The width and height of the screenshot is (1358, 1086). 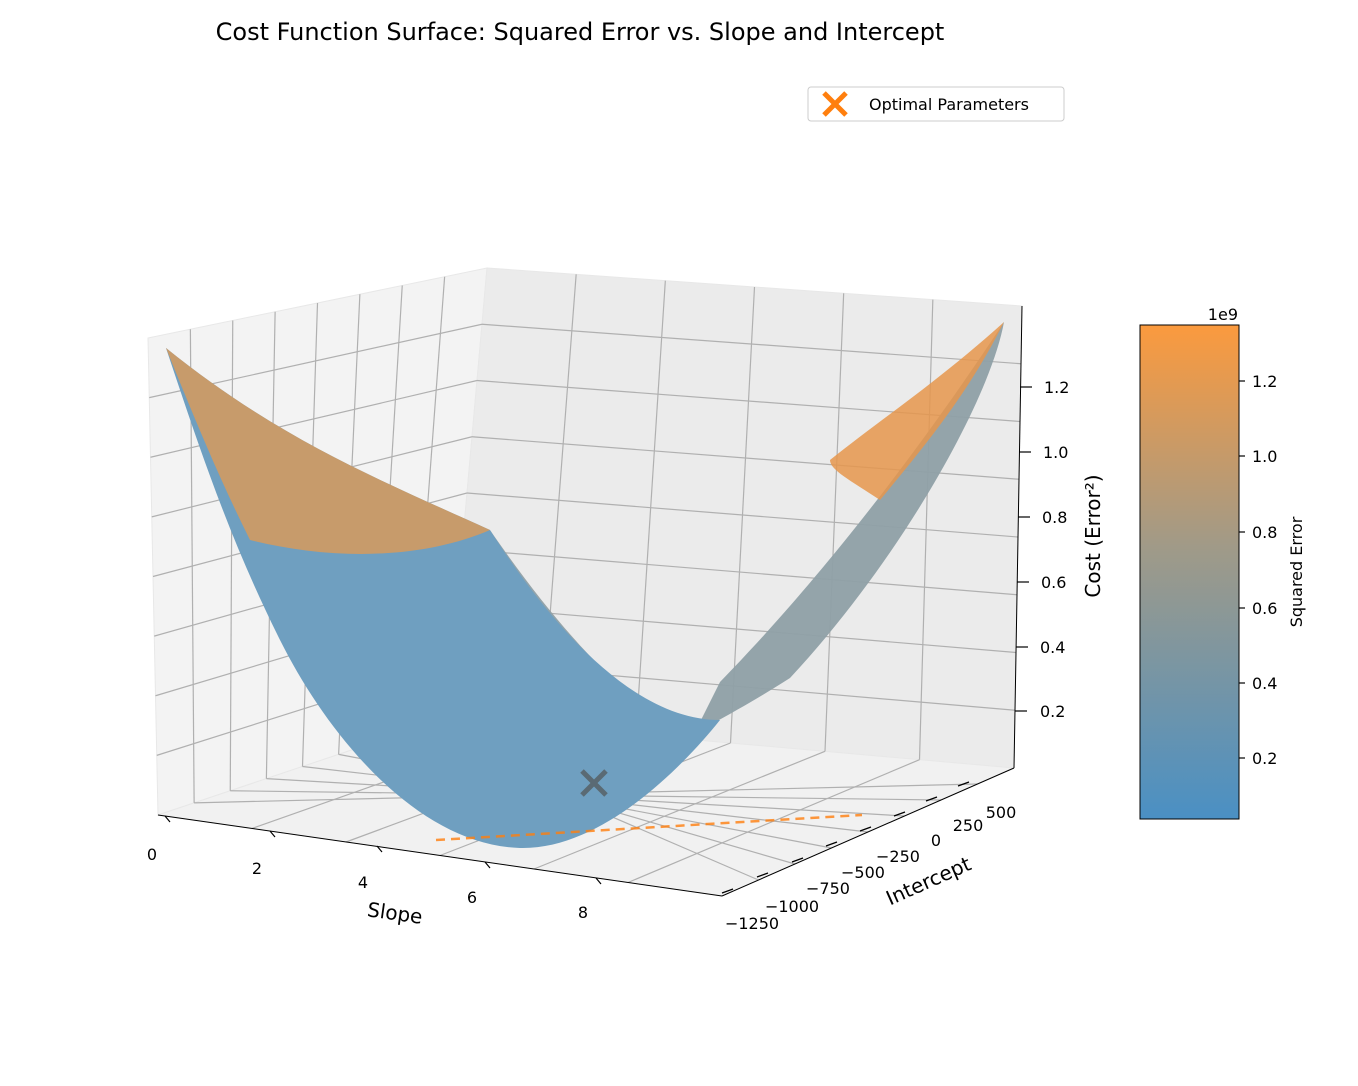 What do you see at coordinates (1054, 517) in the screenshot?
I see `z-tick-label: 0.8` at bounding box center [1054, 517].